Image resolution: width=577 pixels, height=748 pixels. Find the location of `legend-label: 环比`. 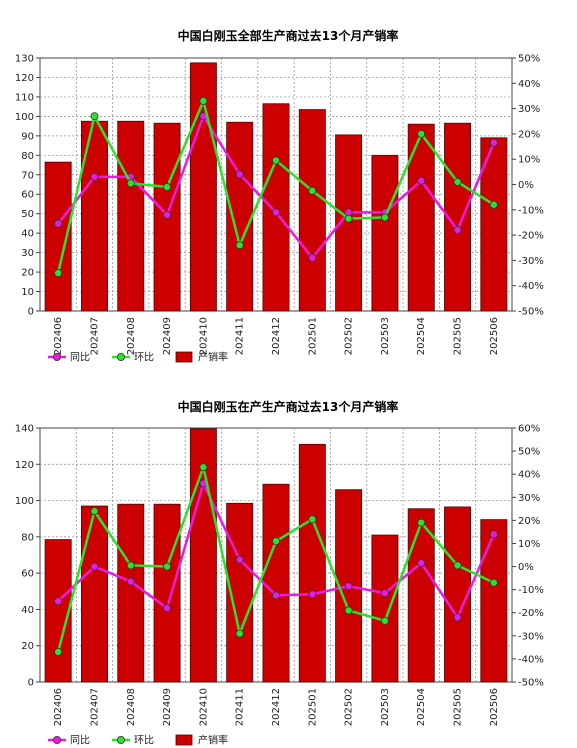

legend-label: 环比 is located at coordinates (144, 741).